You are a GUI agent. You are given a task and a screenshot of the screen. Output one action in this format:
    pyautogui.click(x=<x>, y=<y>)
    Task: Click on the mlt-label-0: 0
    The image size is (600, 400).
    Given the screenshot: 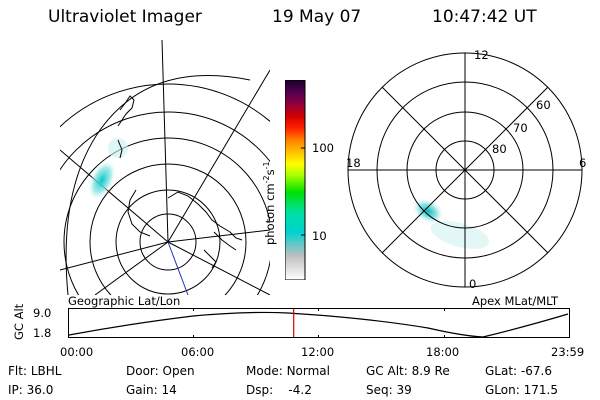 What is the action you would take?
    pyautogui.click(x=473, y=284)
    